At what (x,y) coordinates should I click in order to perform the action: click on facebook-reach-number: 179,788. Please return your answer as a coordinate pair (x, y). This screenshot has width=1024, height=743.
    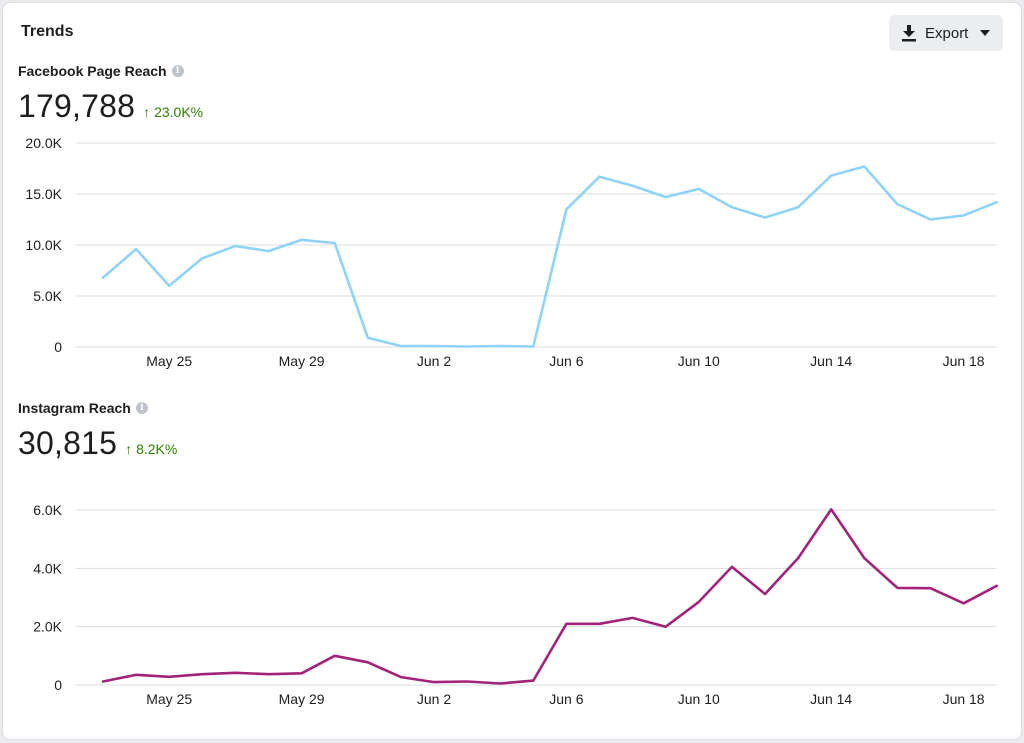
    Looking at the image, I should click on (77, 106).